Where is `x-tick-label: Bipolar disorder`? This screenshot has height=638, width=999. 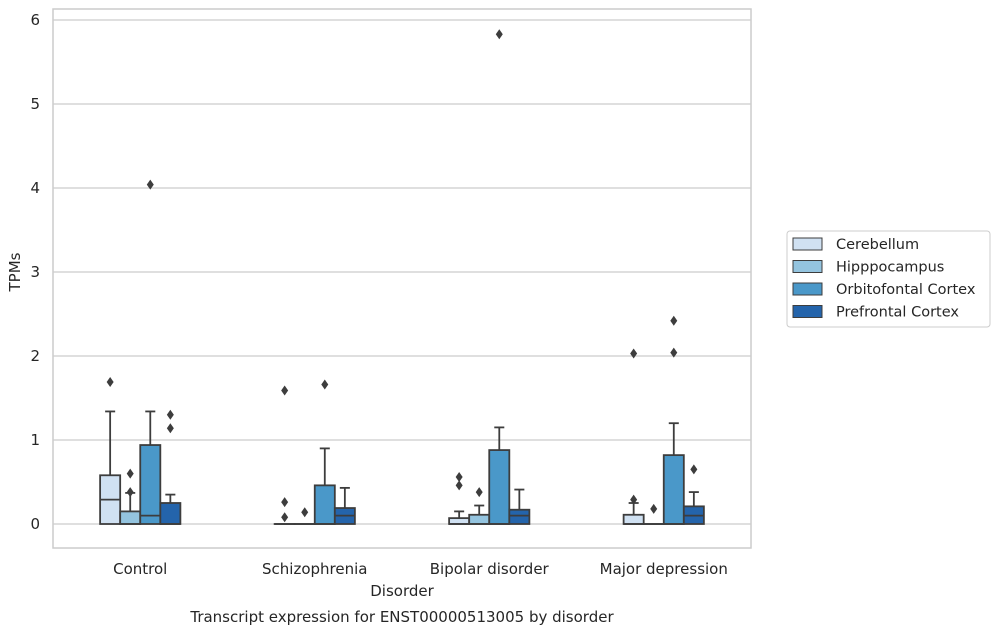 x-tick-label: Bipolar disorder is located at coordinates (490, 569).